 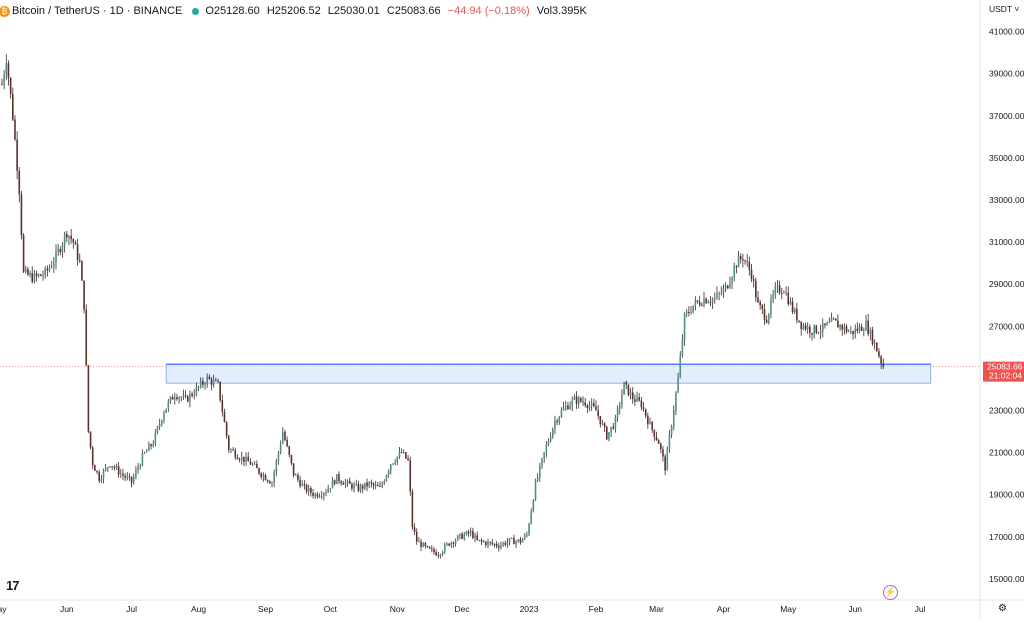 What do you see at coordinates (1002, 608) in the screenshot?
I see `gear-icon: ⚙` at bounding box center [1002, 608].